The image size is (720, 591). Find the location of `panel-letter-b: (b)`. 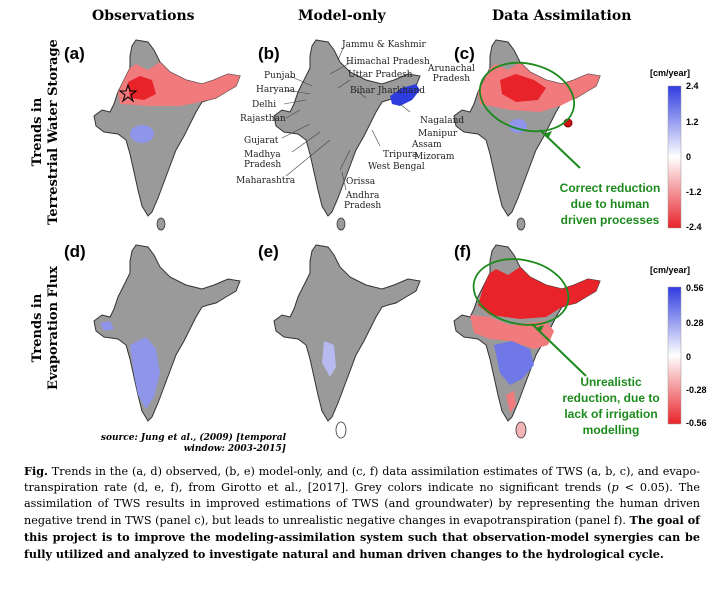

panel-letter-b: (b) is located at coordinates (269, 53).